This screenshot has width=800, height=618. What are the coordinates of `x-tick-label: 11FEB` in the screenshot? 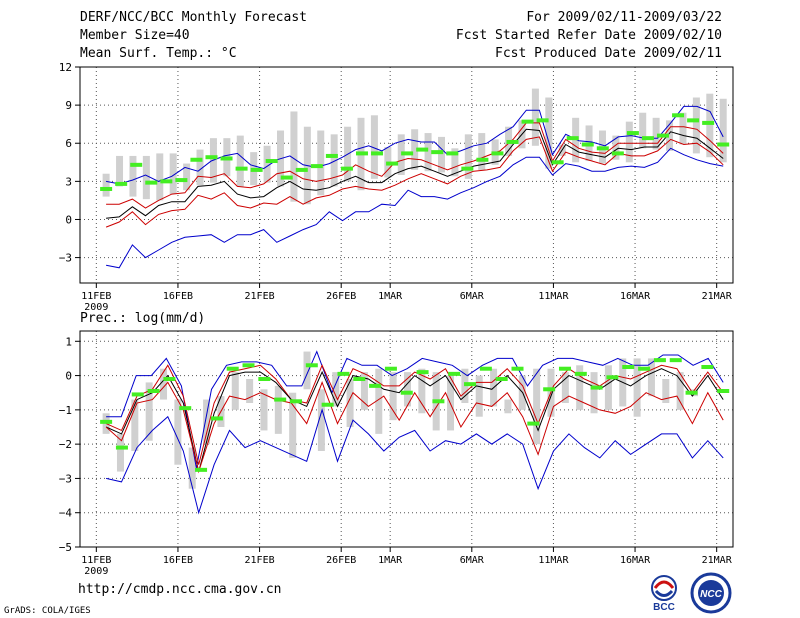 It's located at (96, 296).